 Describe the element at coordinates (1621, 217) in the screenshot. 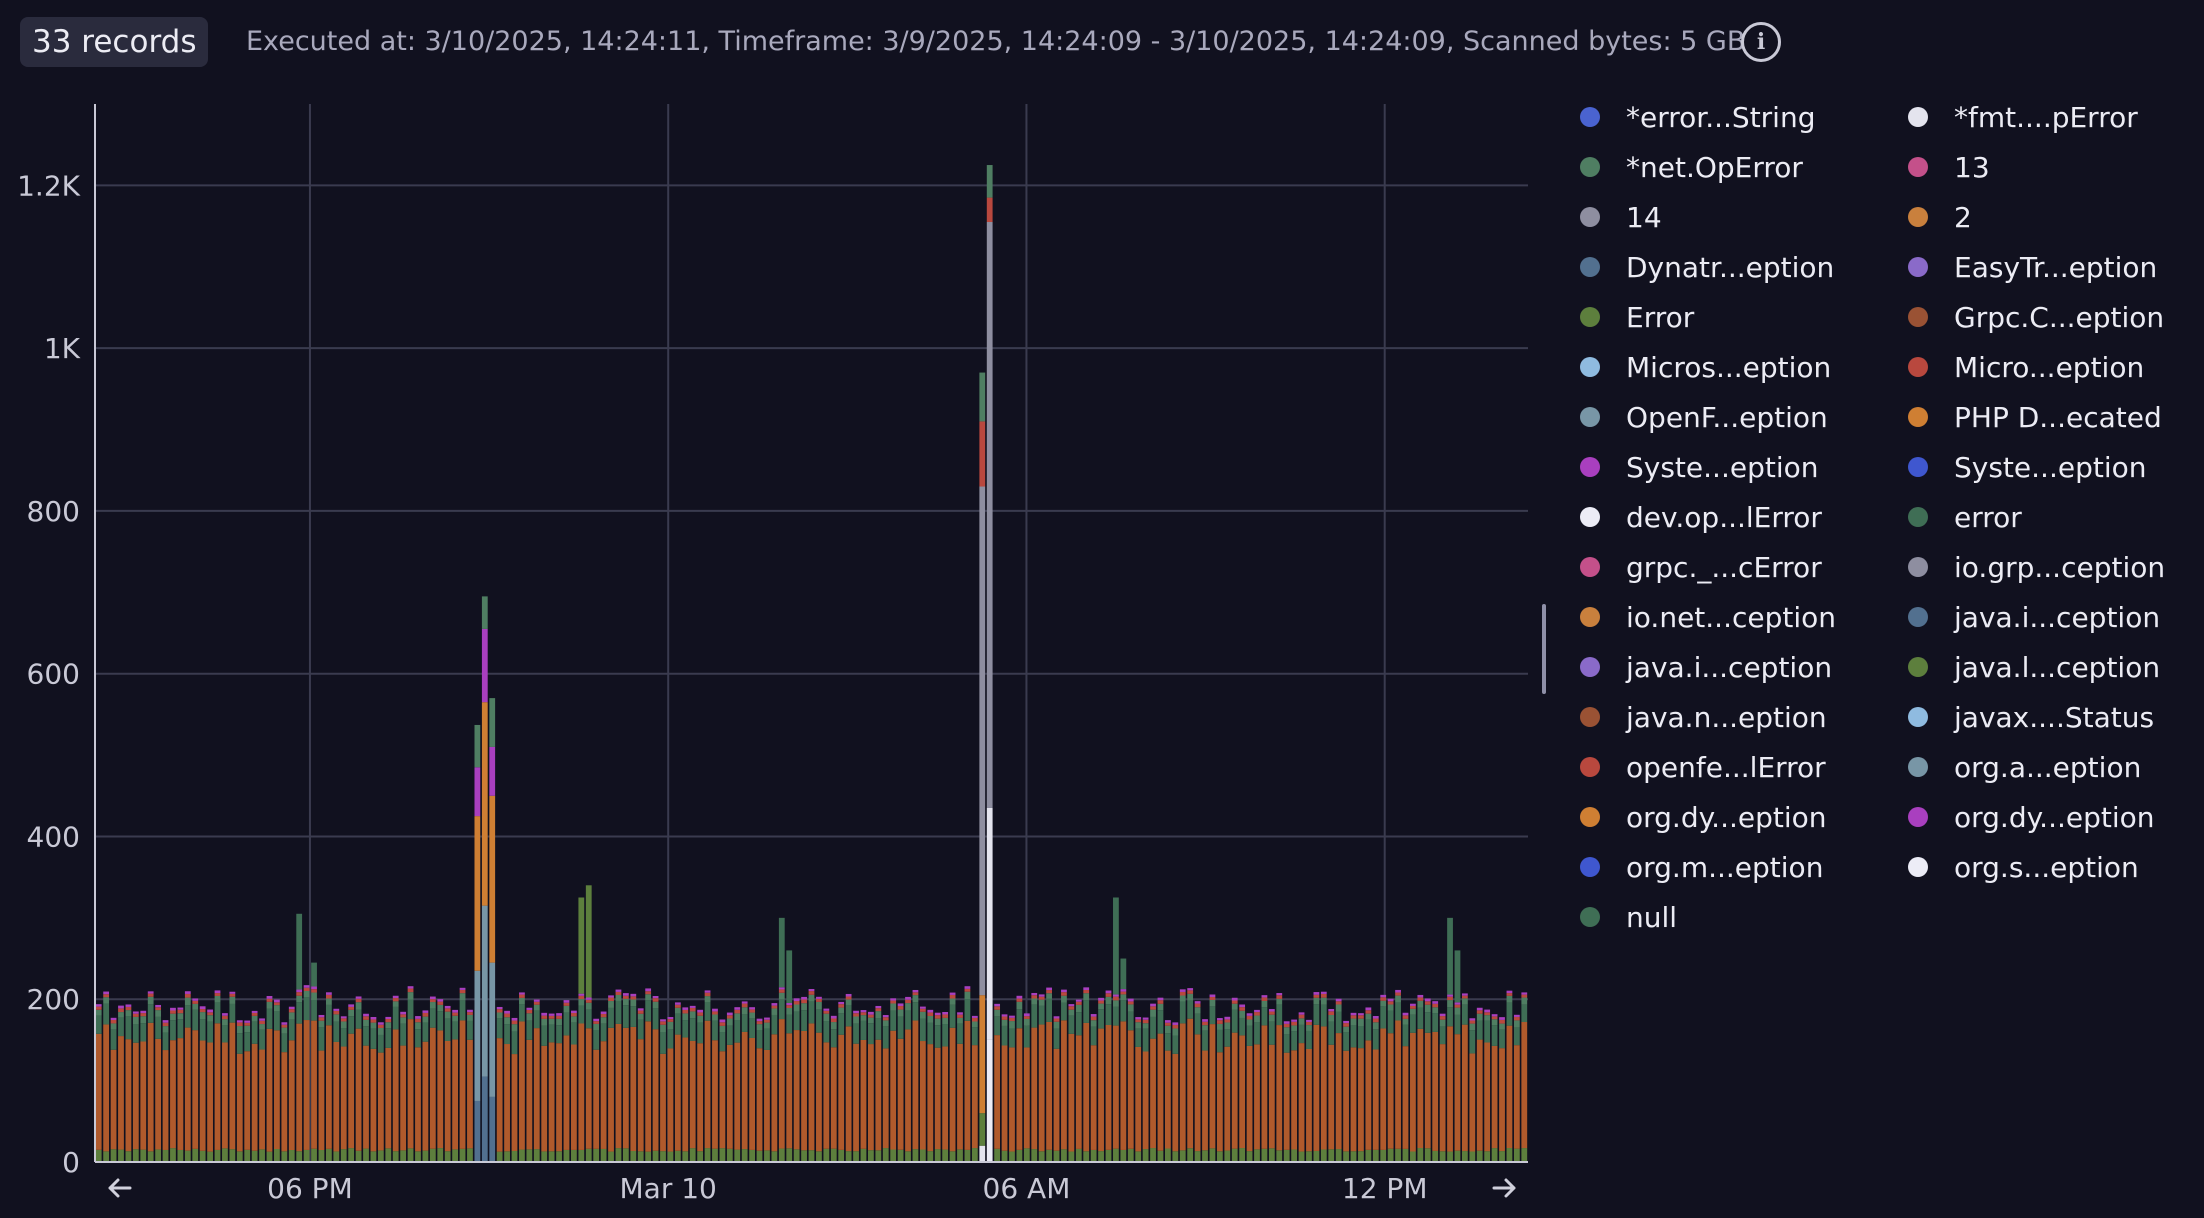

I see `legend-item: 14` at that location.